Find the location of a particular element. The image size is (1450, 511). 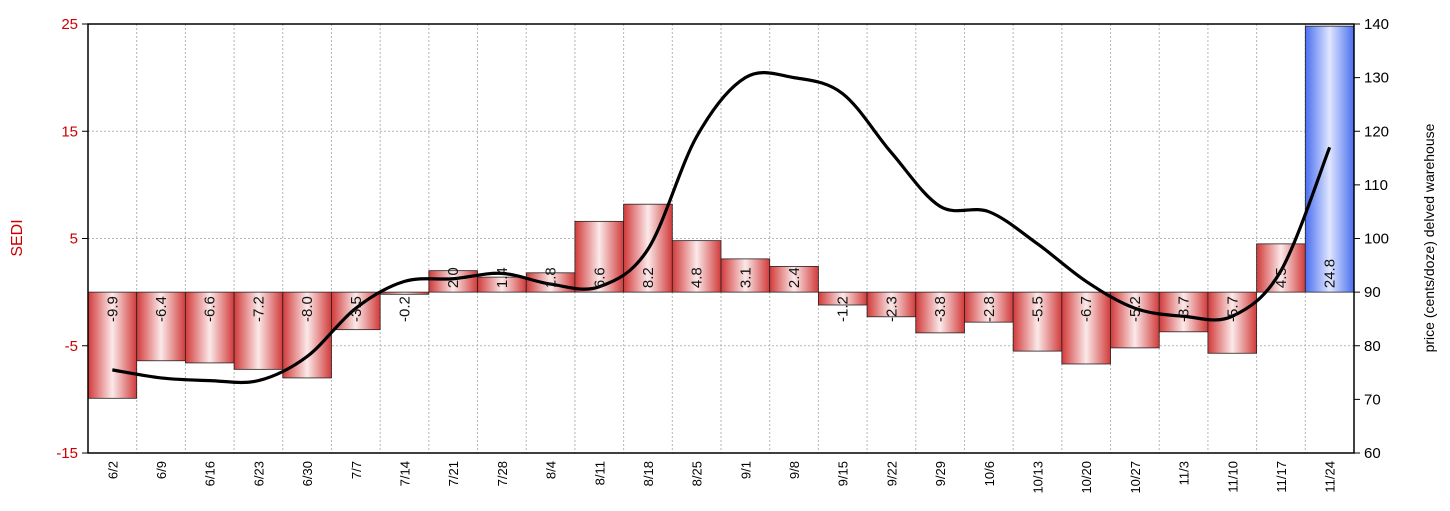

x-tick-label: 7/28 is located at coordinates (502, 473).